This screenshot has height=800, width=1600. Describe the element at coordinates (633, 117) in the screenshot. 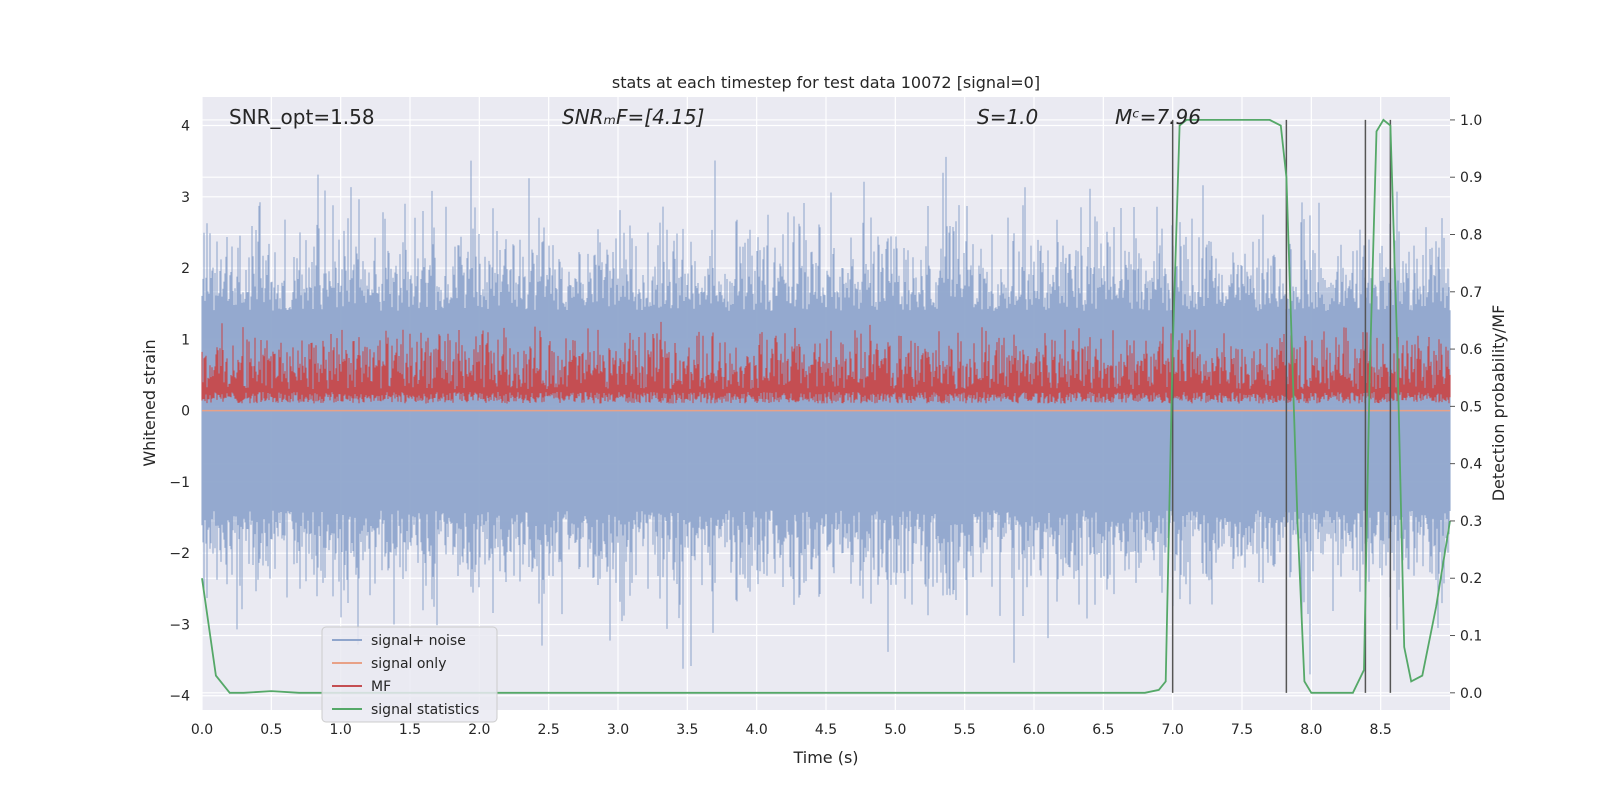

I see `annotation-snr-mf: SNRₘF=[4.15]` at that location.